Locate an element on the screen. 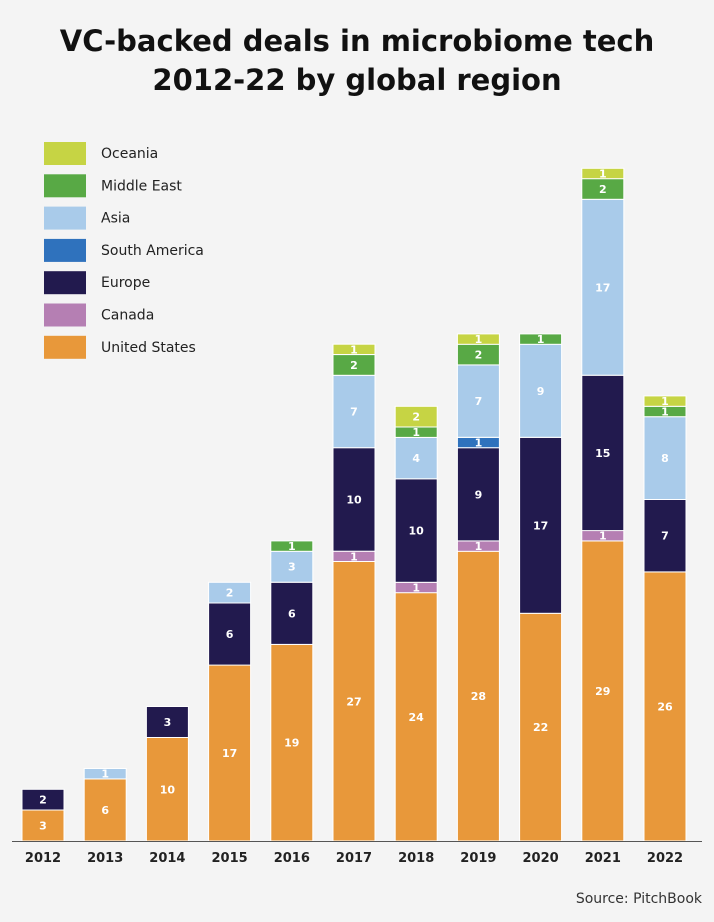  data-label-asia-2017: 7 is located at coordinates (354, 412).